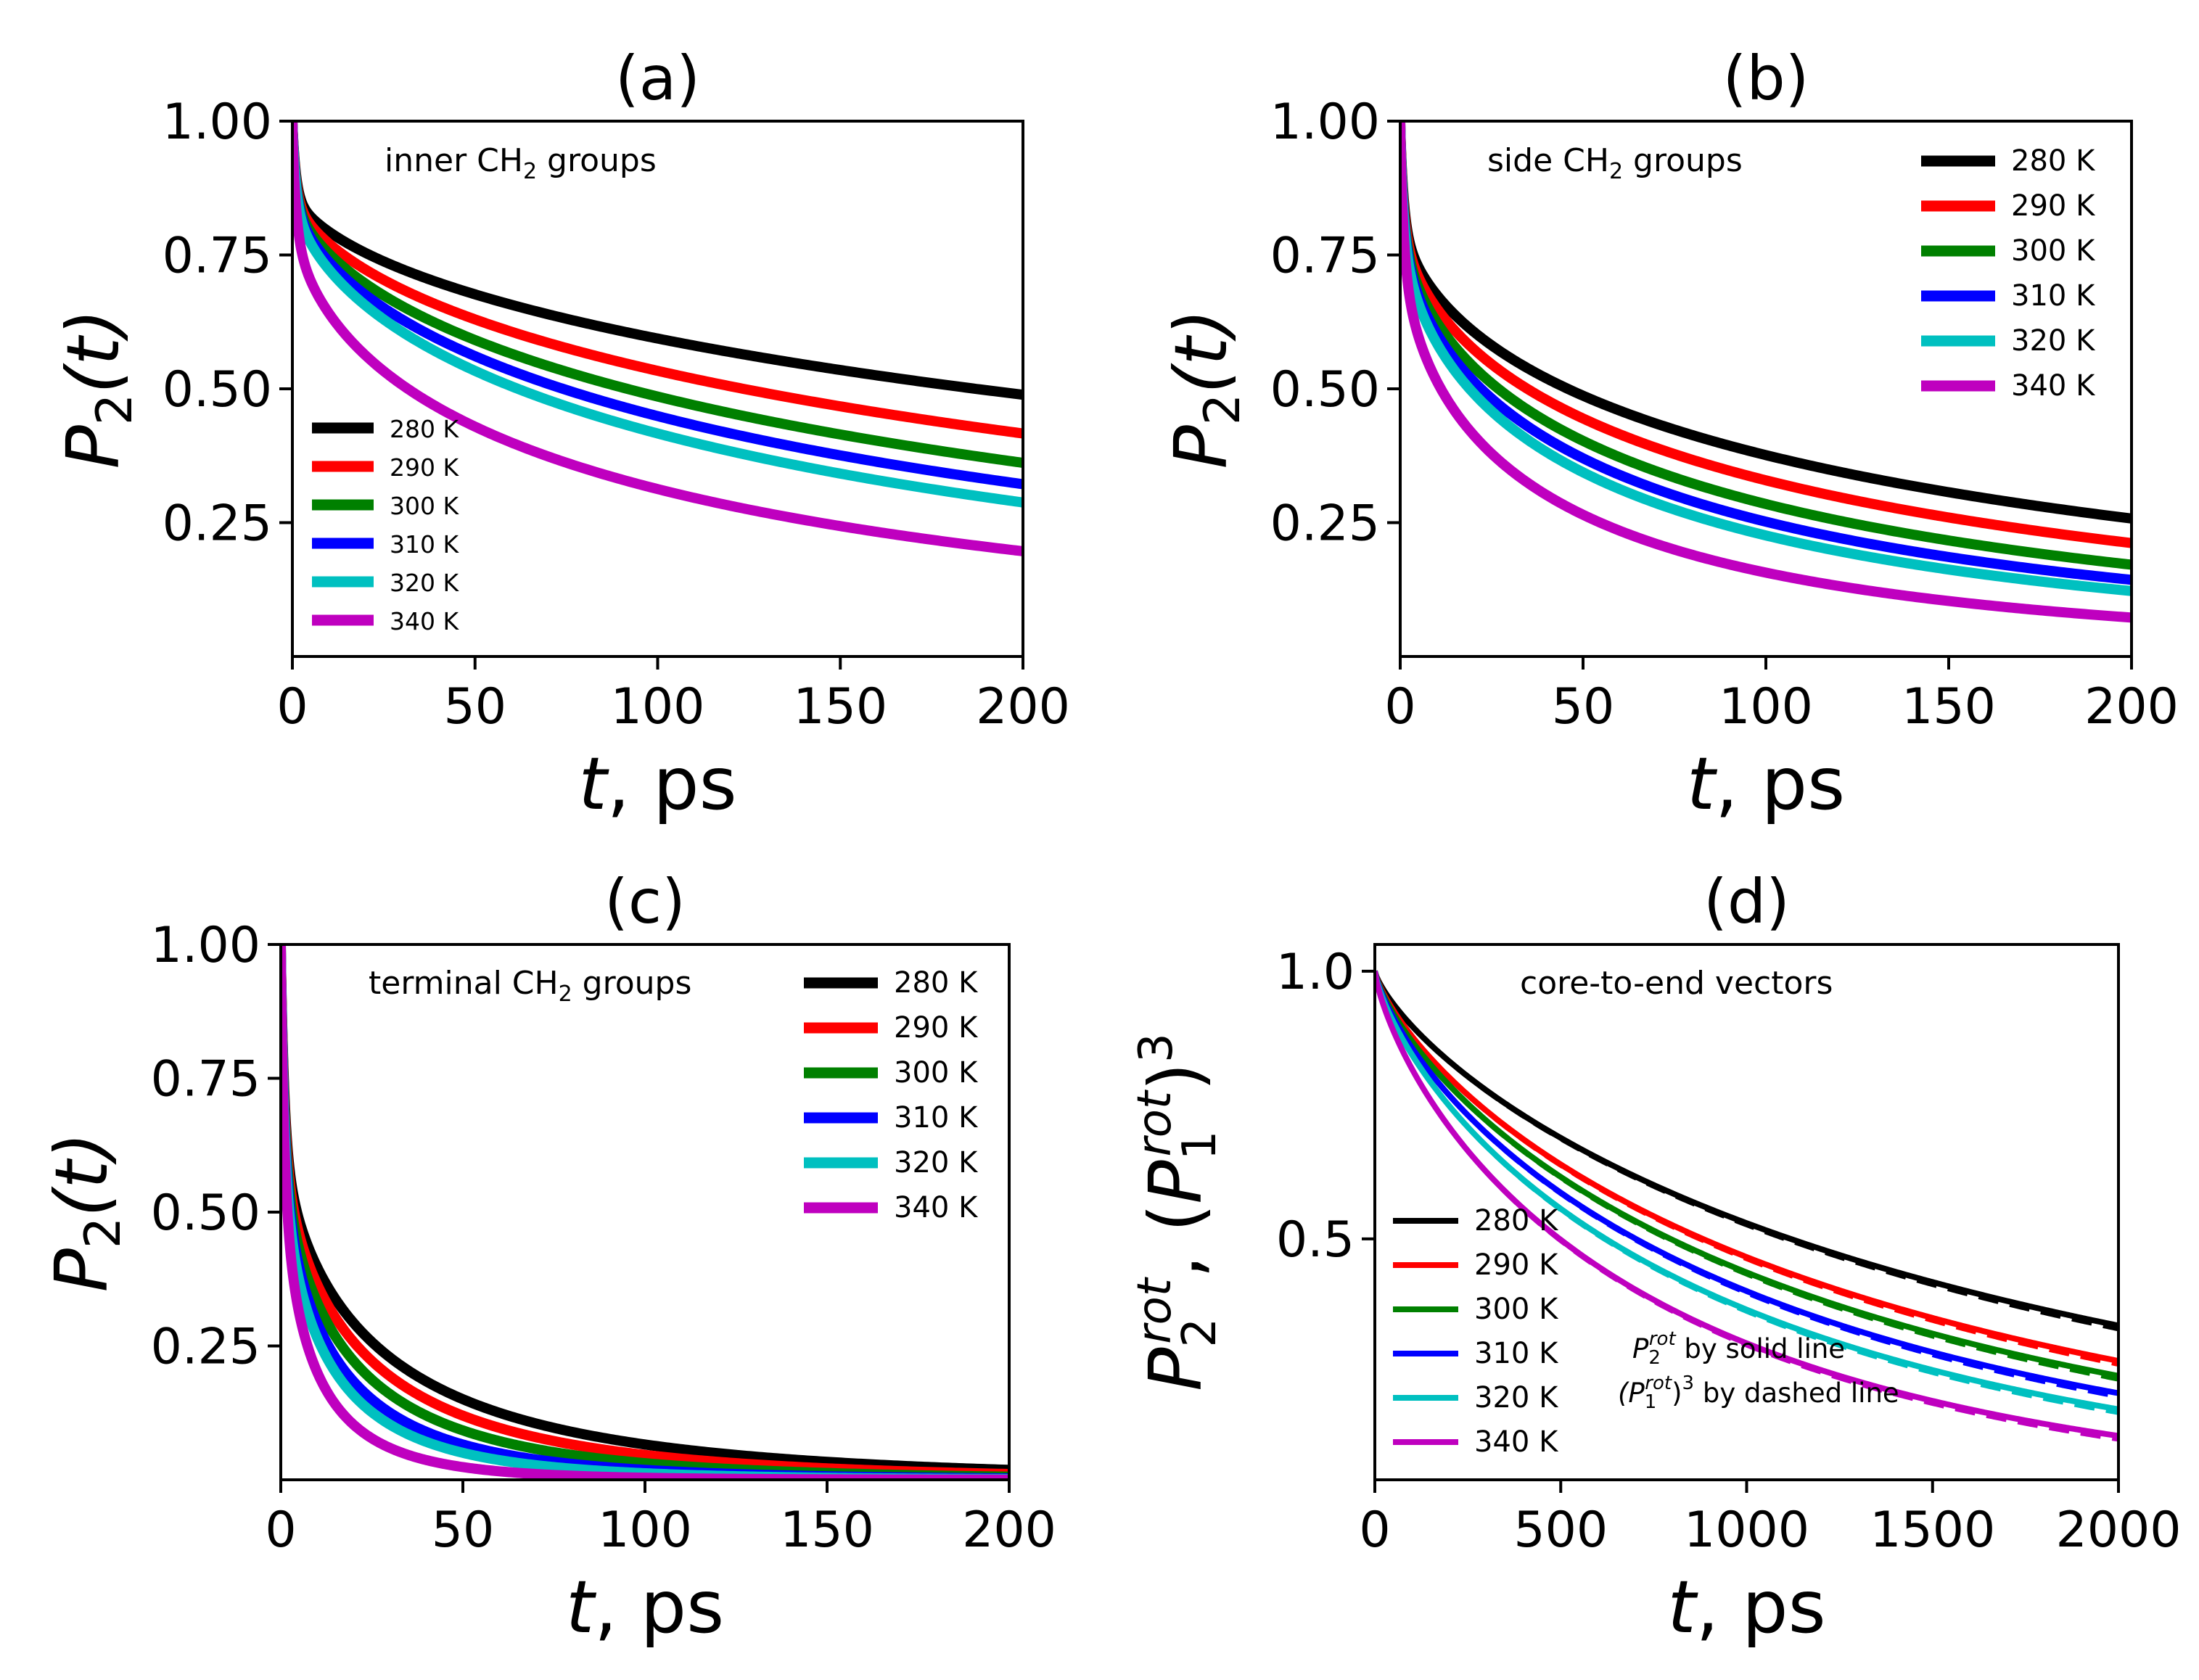 The height and width of the screenshot is (1680, 2199). Describe the element at coordinates (2118, 1530) in the screenshot. I see `x-tick-label: 2000` at that location.